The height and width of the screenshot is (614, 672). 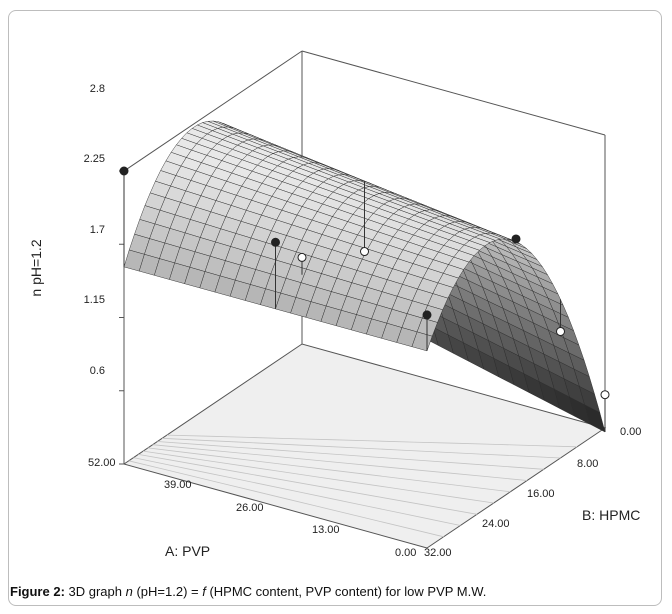 I want to click on caption-n: n, so click(x=129, y=591).